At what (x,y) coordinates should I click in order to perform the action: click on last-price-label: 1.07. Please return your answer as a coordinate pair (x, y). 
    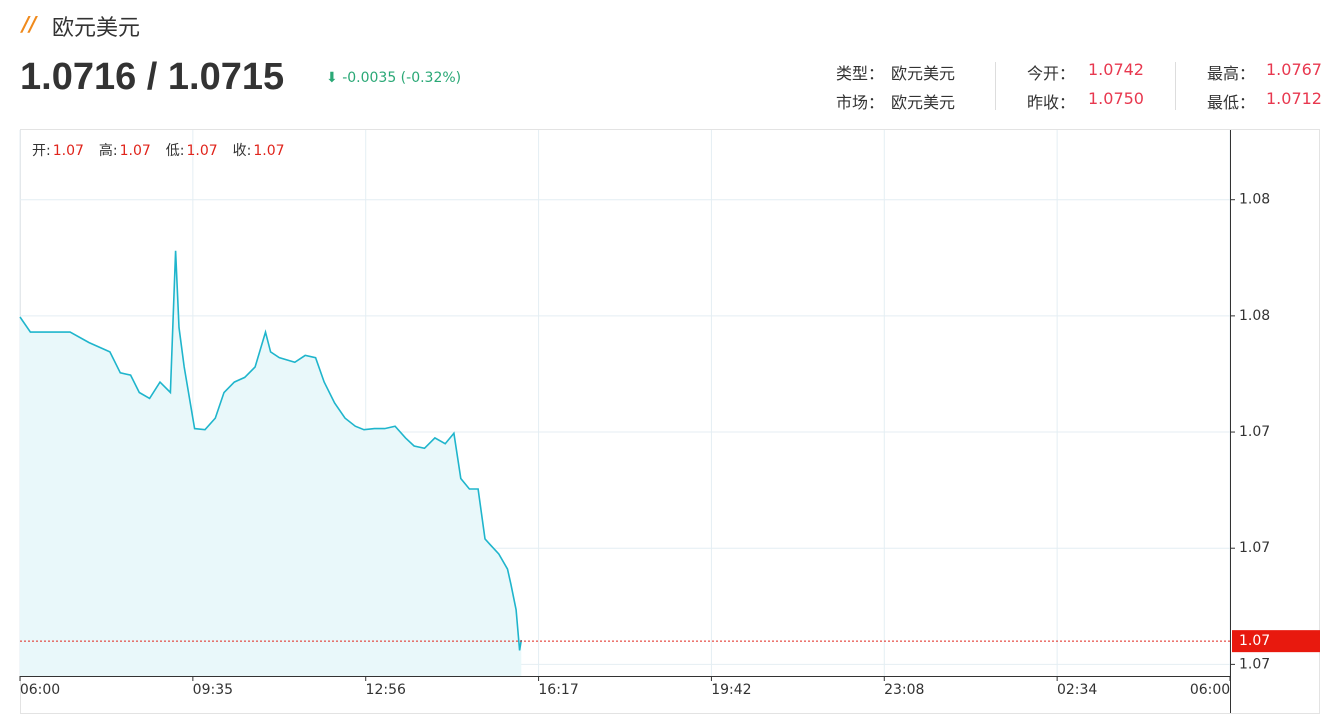
    Looking at the image, I should click on (1254, 641).